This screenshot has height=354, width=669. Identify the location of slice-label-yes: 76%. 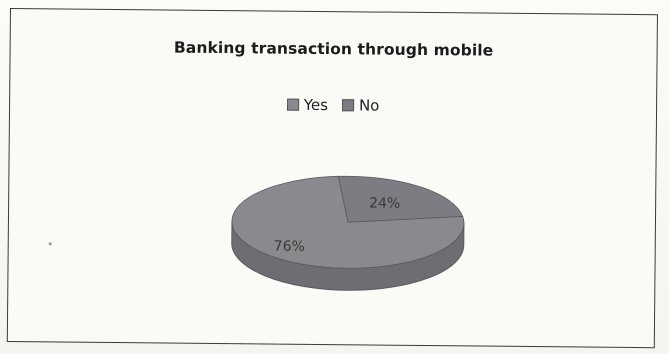
(289, 247).